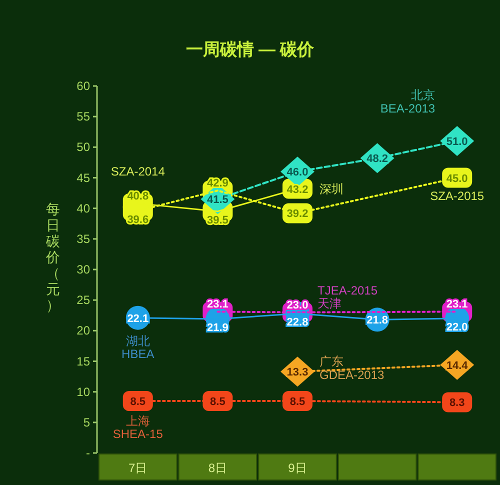 The width and height of the screenshot is (500, 485). I want to click on series-label: 广东 GDEA-2013, so click(352, 368).